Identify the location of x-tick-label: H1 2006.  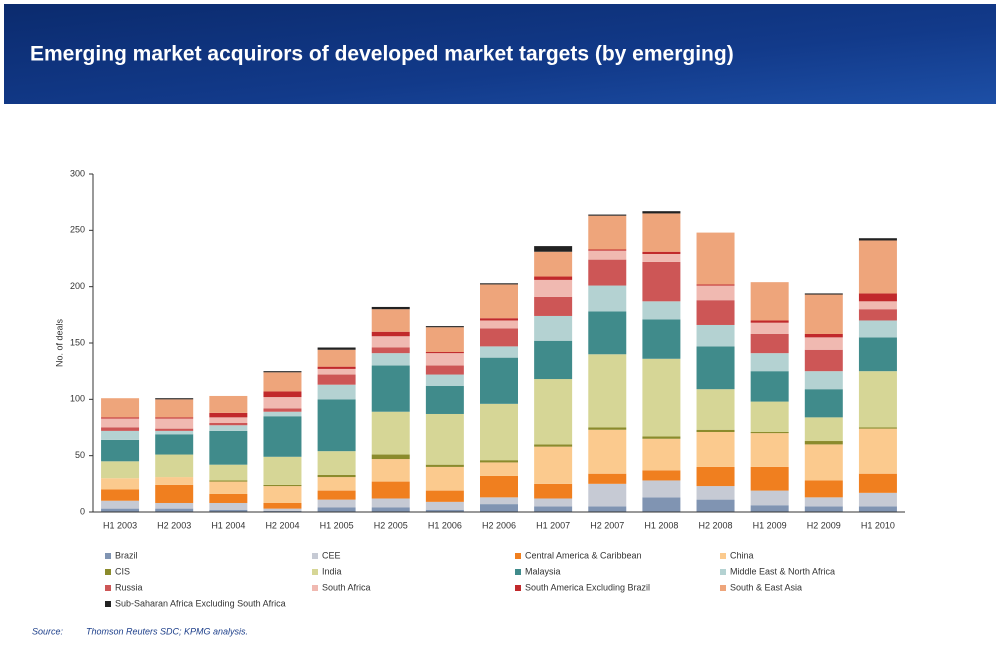
(445, 525).